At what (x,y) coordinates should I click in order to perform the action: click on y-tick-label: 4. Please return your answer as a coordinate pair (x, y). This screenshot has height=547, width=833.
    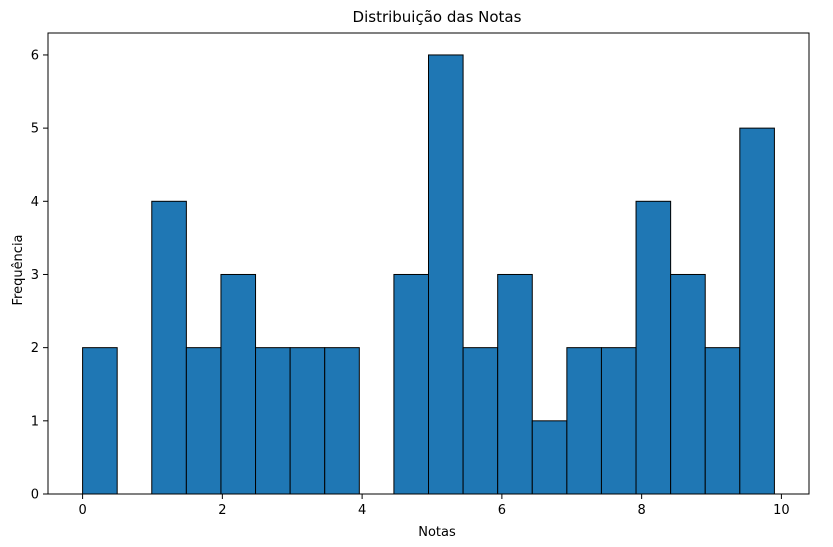
    Looking at the image, I should click on (35, 202).